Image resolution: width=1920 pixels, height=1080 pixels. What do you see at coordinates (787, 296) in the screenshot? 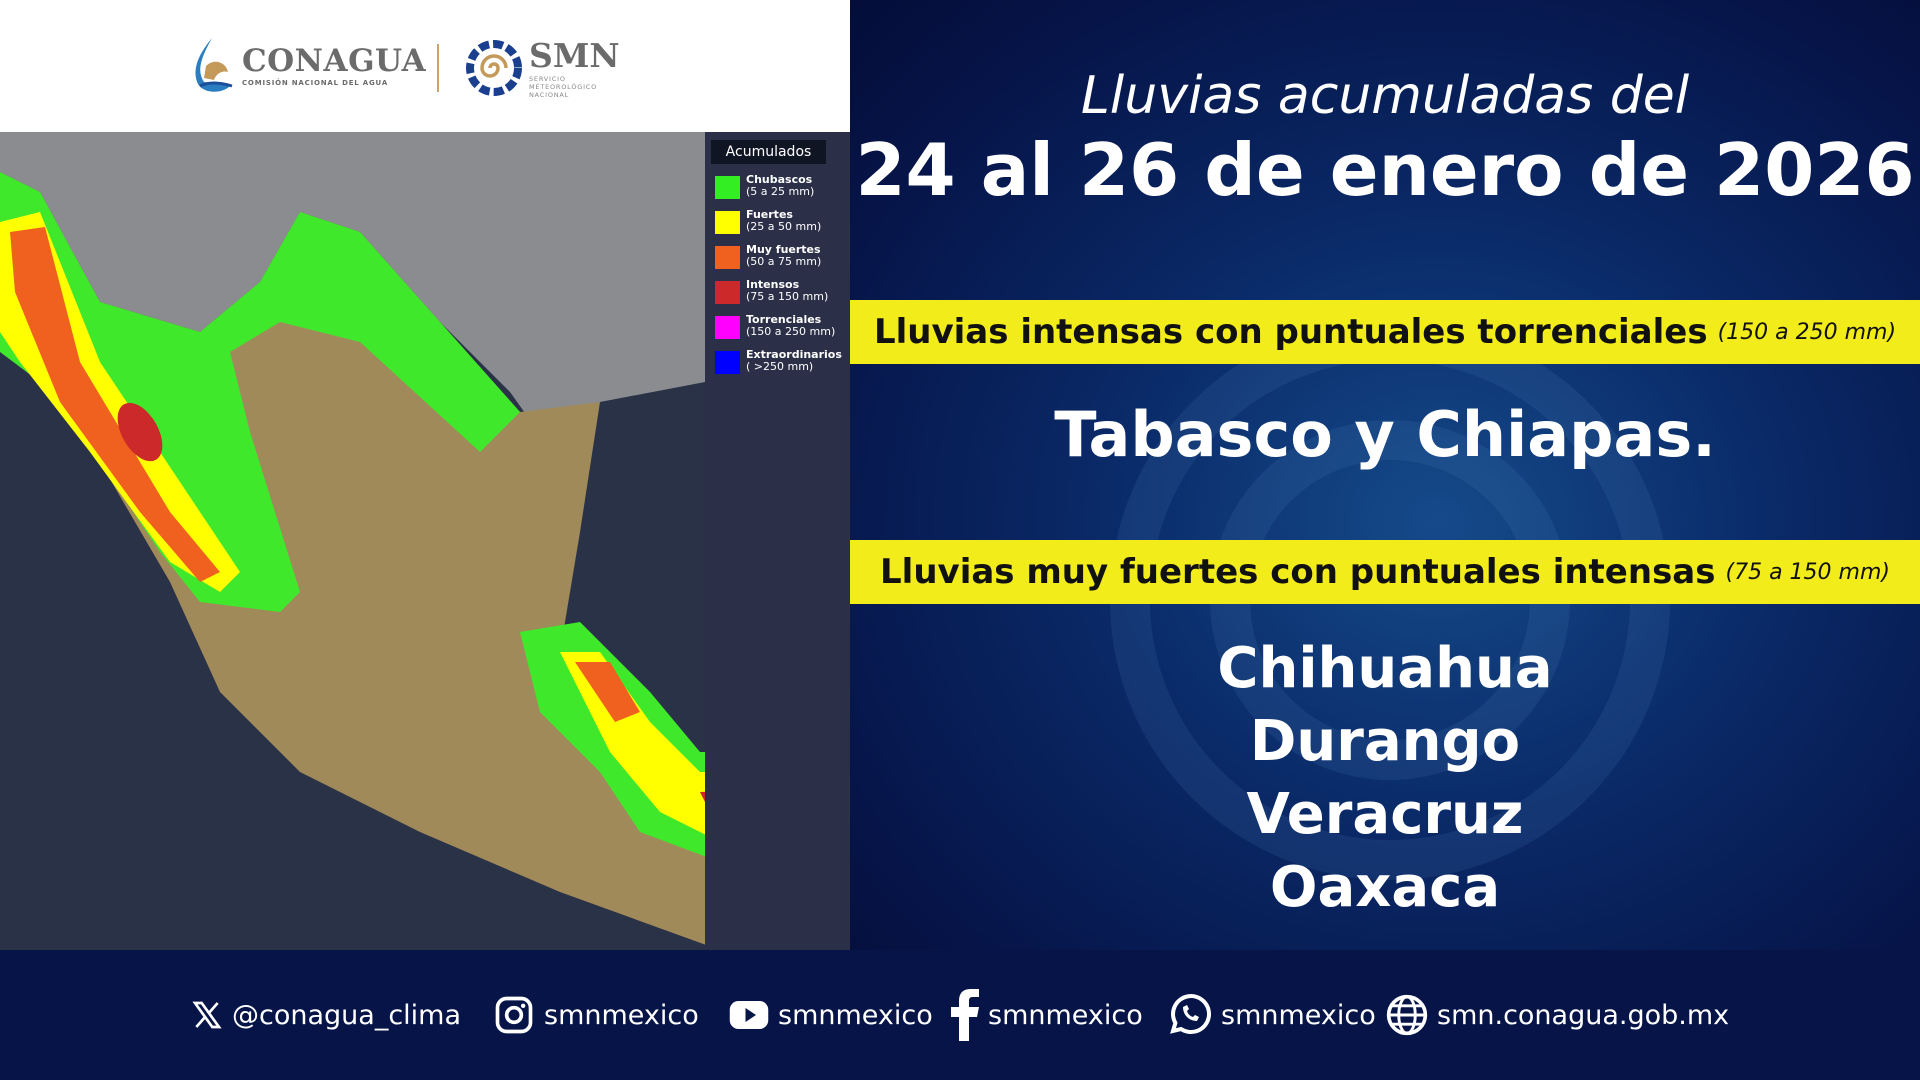
I see `legend-range: (75 a 150 mm)` at bounding box center [787, 296].